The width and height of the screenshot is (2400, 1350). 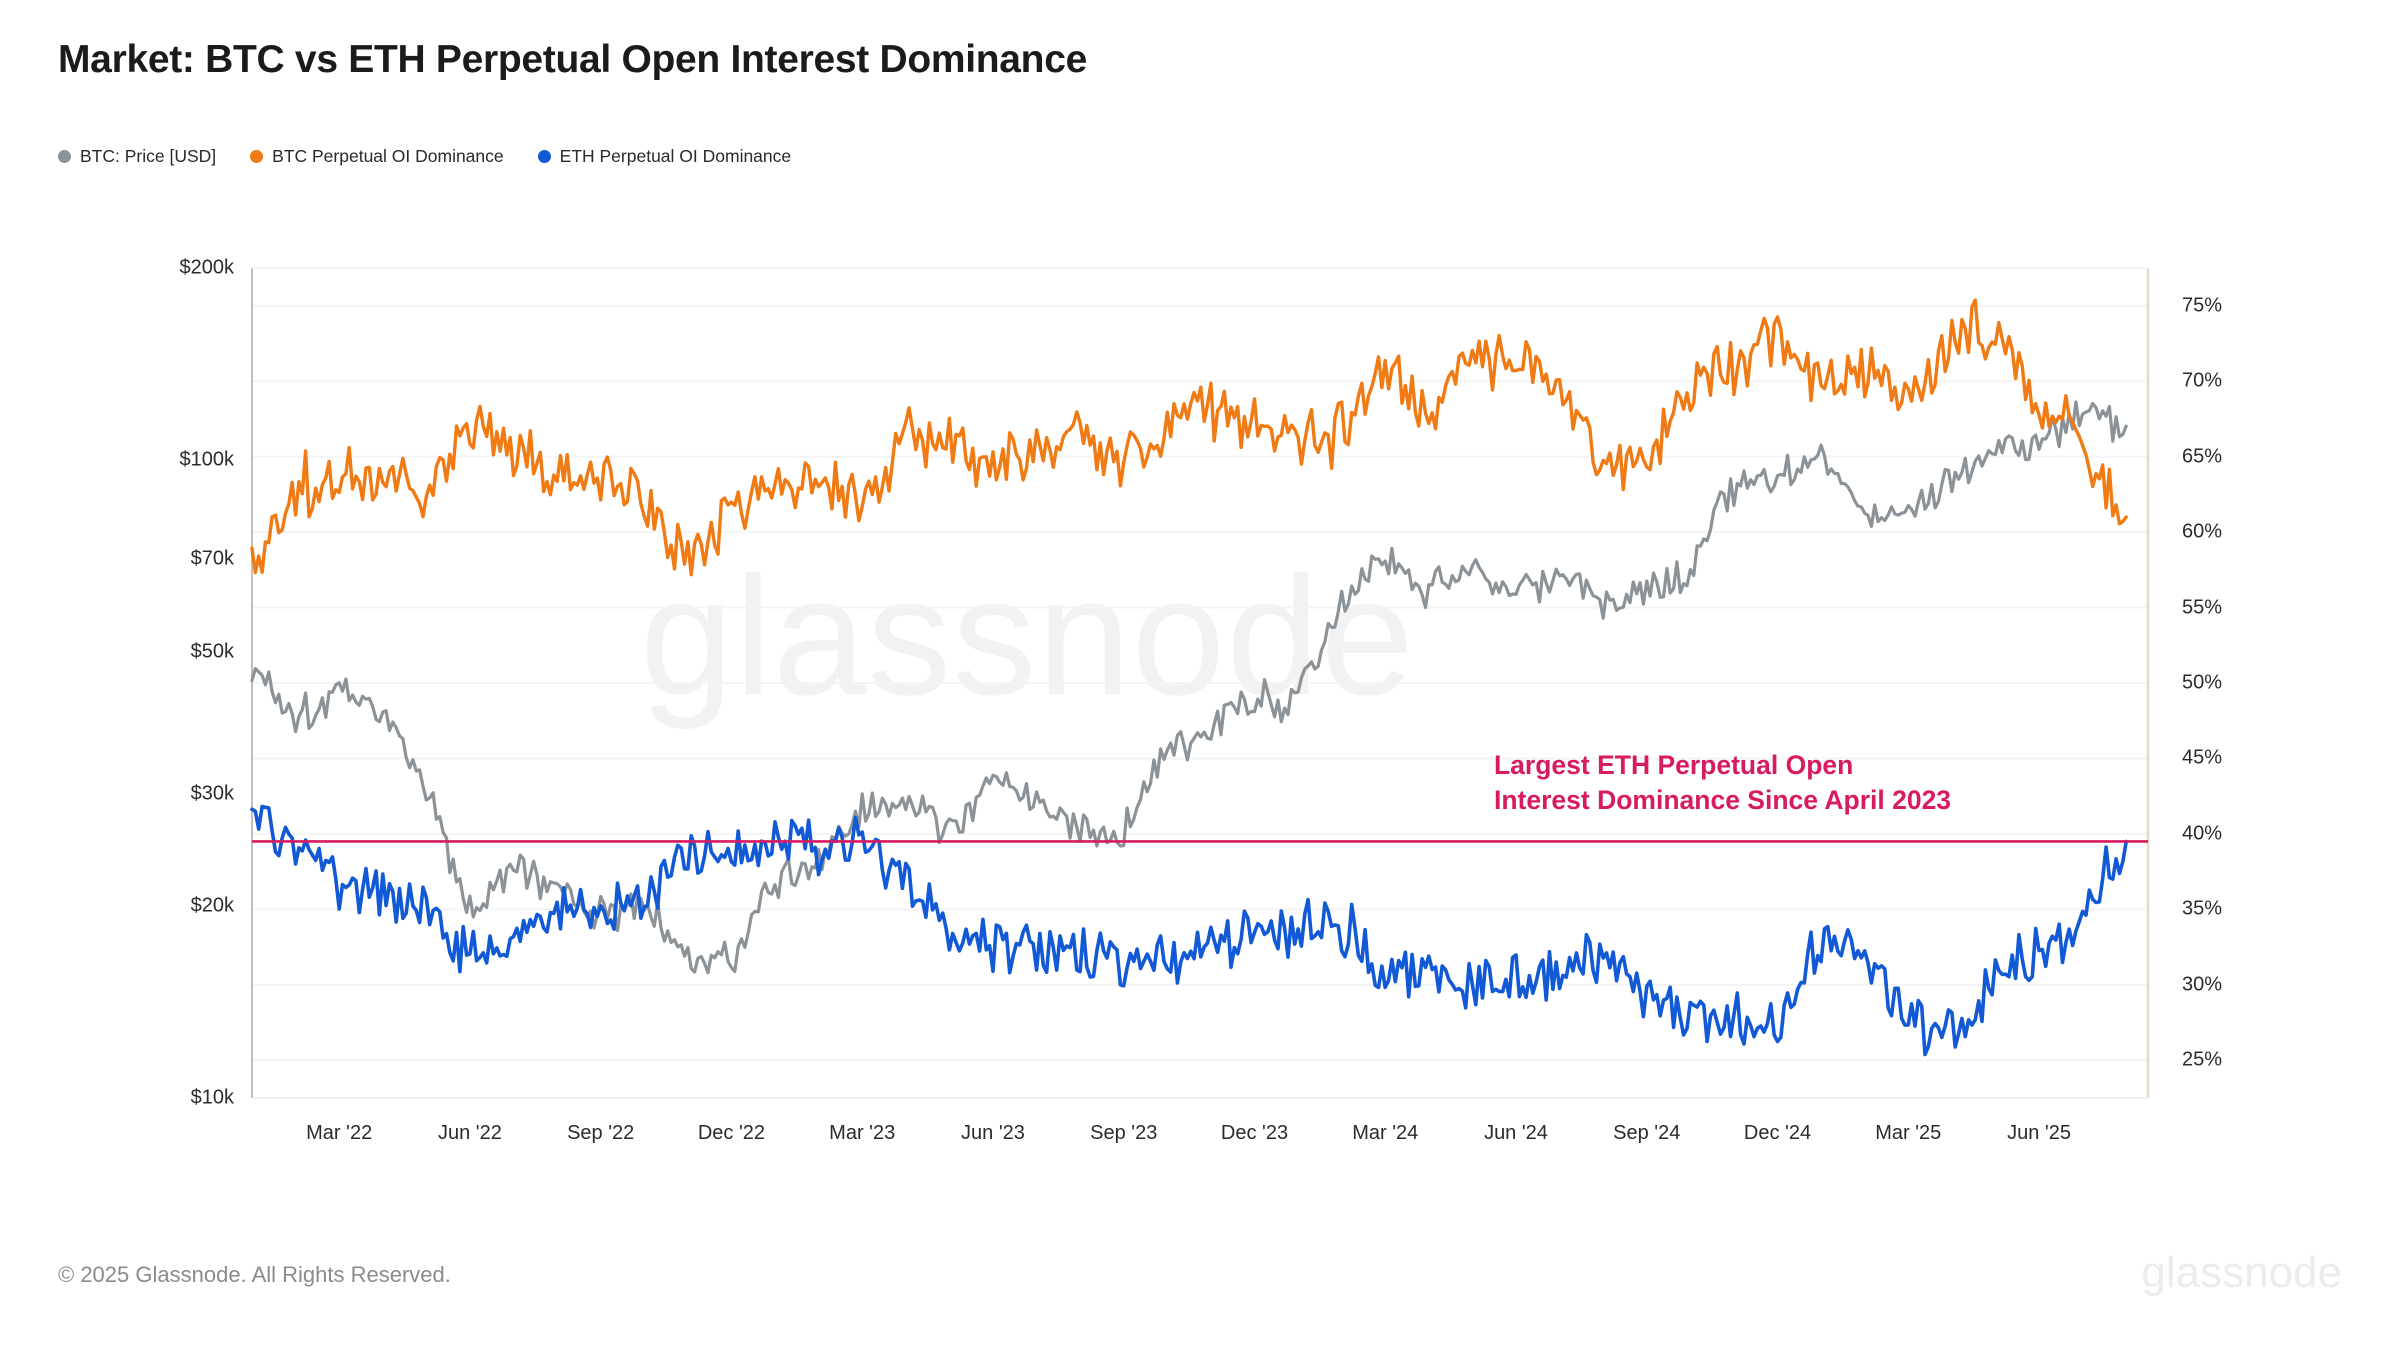 I want to click on y-axis-right-tick: 25%, so click(x=2202, y=1059).